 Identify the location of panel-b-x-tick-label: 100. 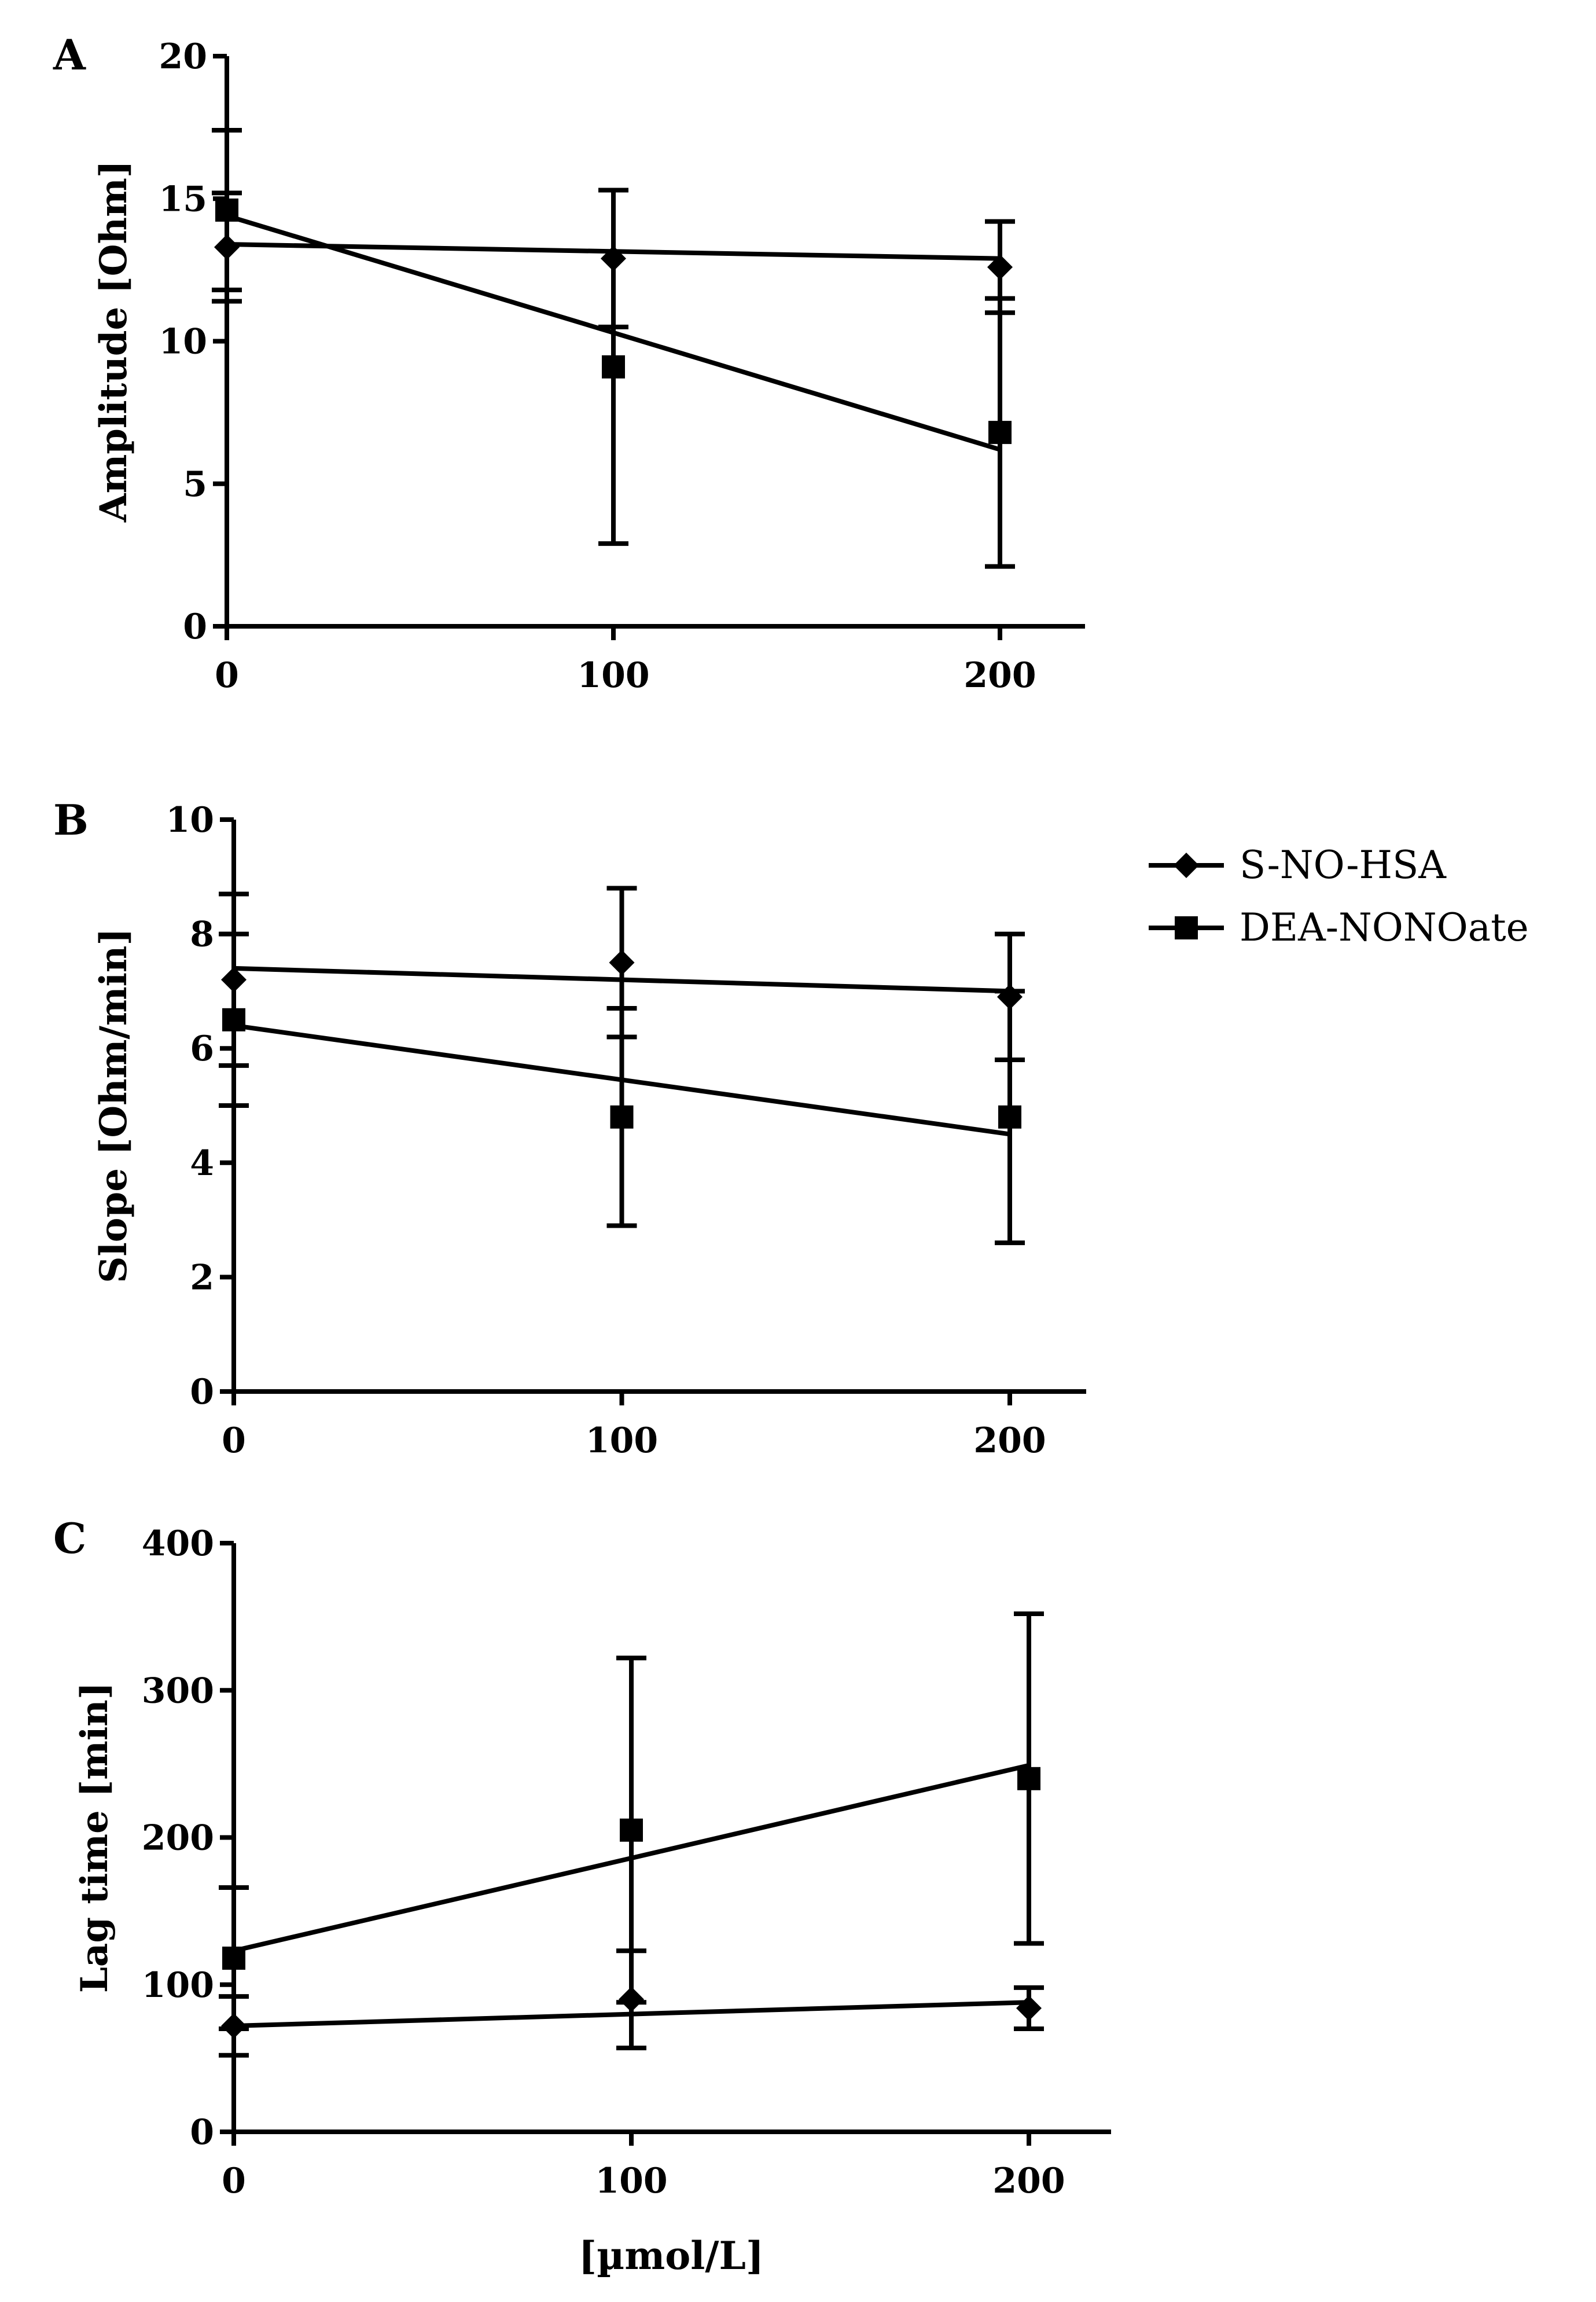
(622, 1440).